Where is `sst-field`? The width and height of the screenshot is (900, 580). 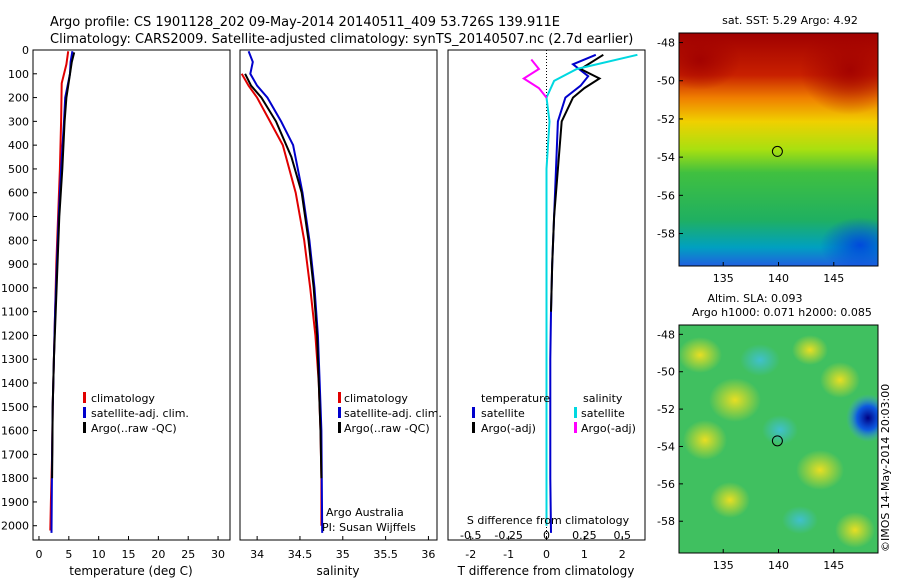
sst-field is located at coordinates (778, 149).